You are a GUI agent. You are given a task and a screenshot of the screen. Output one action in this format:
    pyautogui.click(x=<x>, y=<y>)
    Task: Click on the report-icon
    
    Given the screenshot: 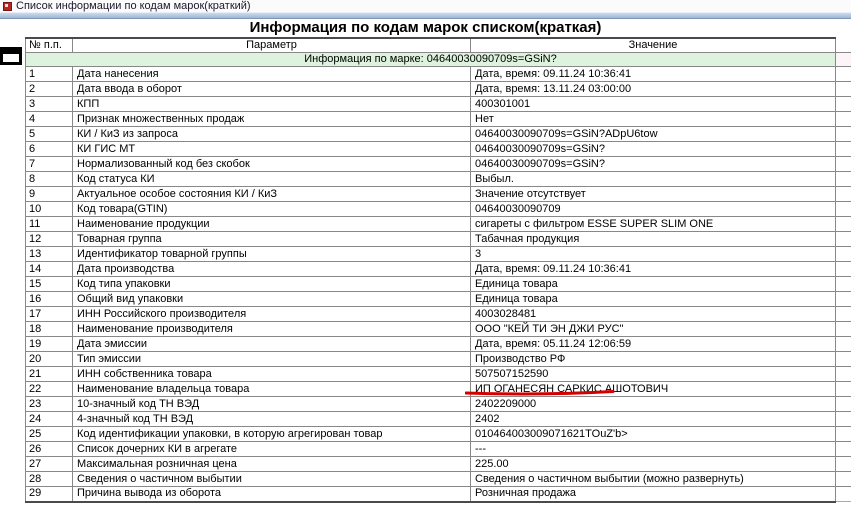 What is the action you would take?
    pyautogui.click(x=7, y=6)
    